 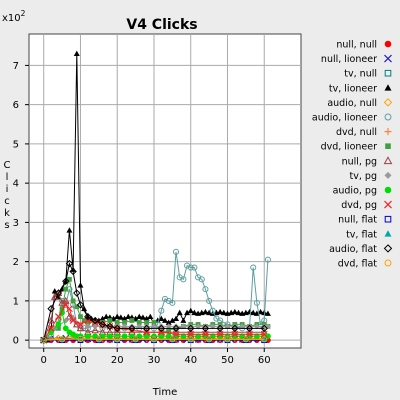 What do you see at coordinates (366, 205) in the screenshot?
I see `legend-item: dvd, pg` at bounding box center [366, 205].